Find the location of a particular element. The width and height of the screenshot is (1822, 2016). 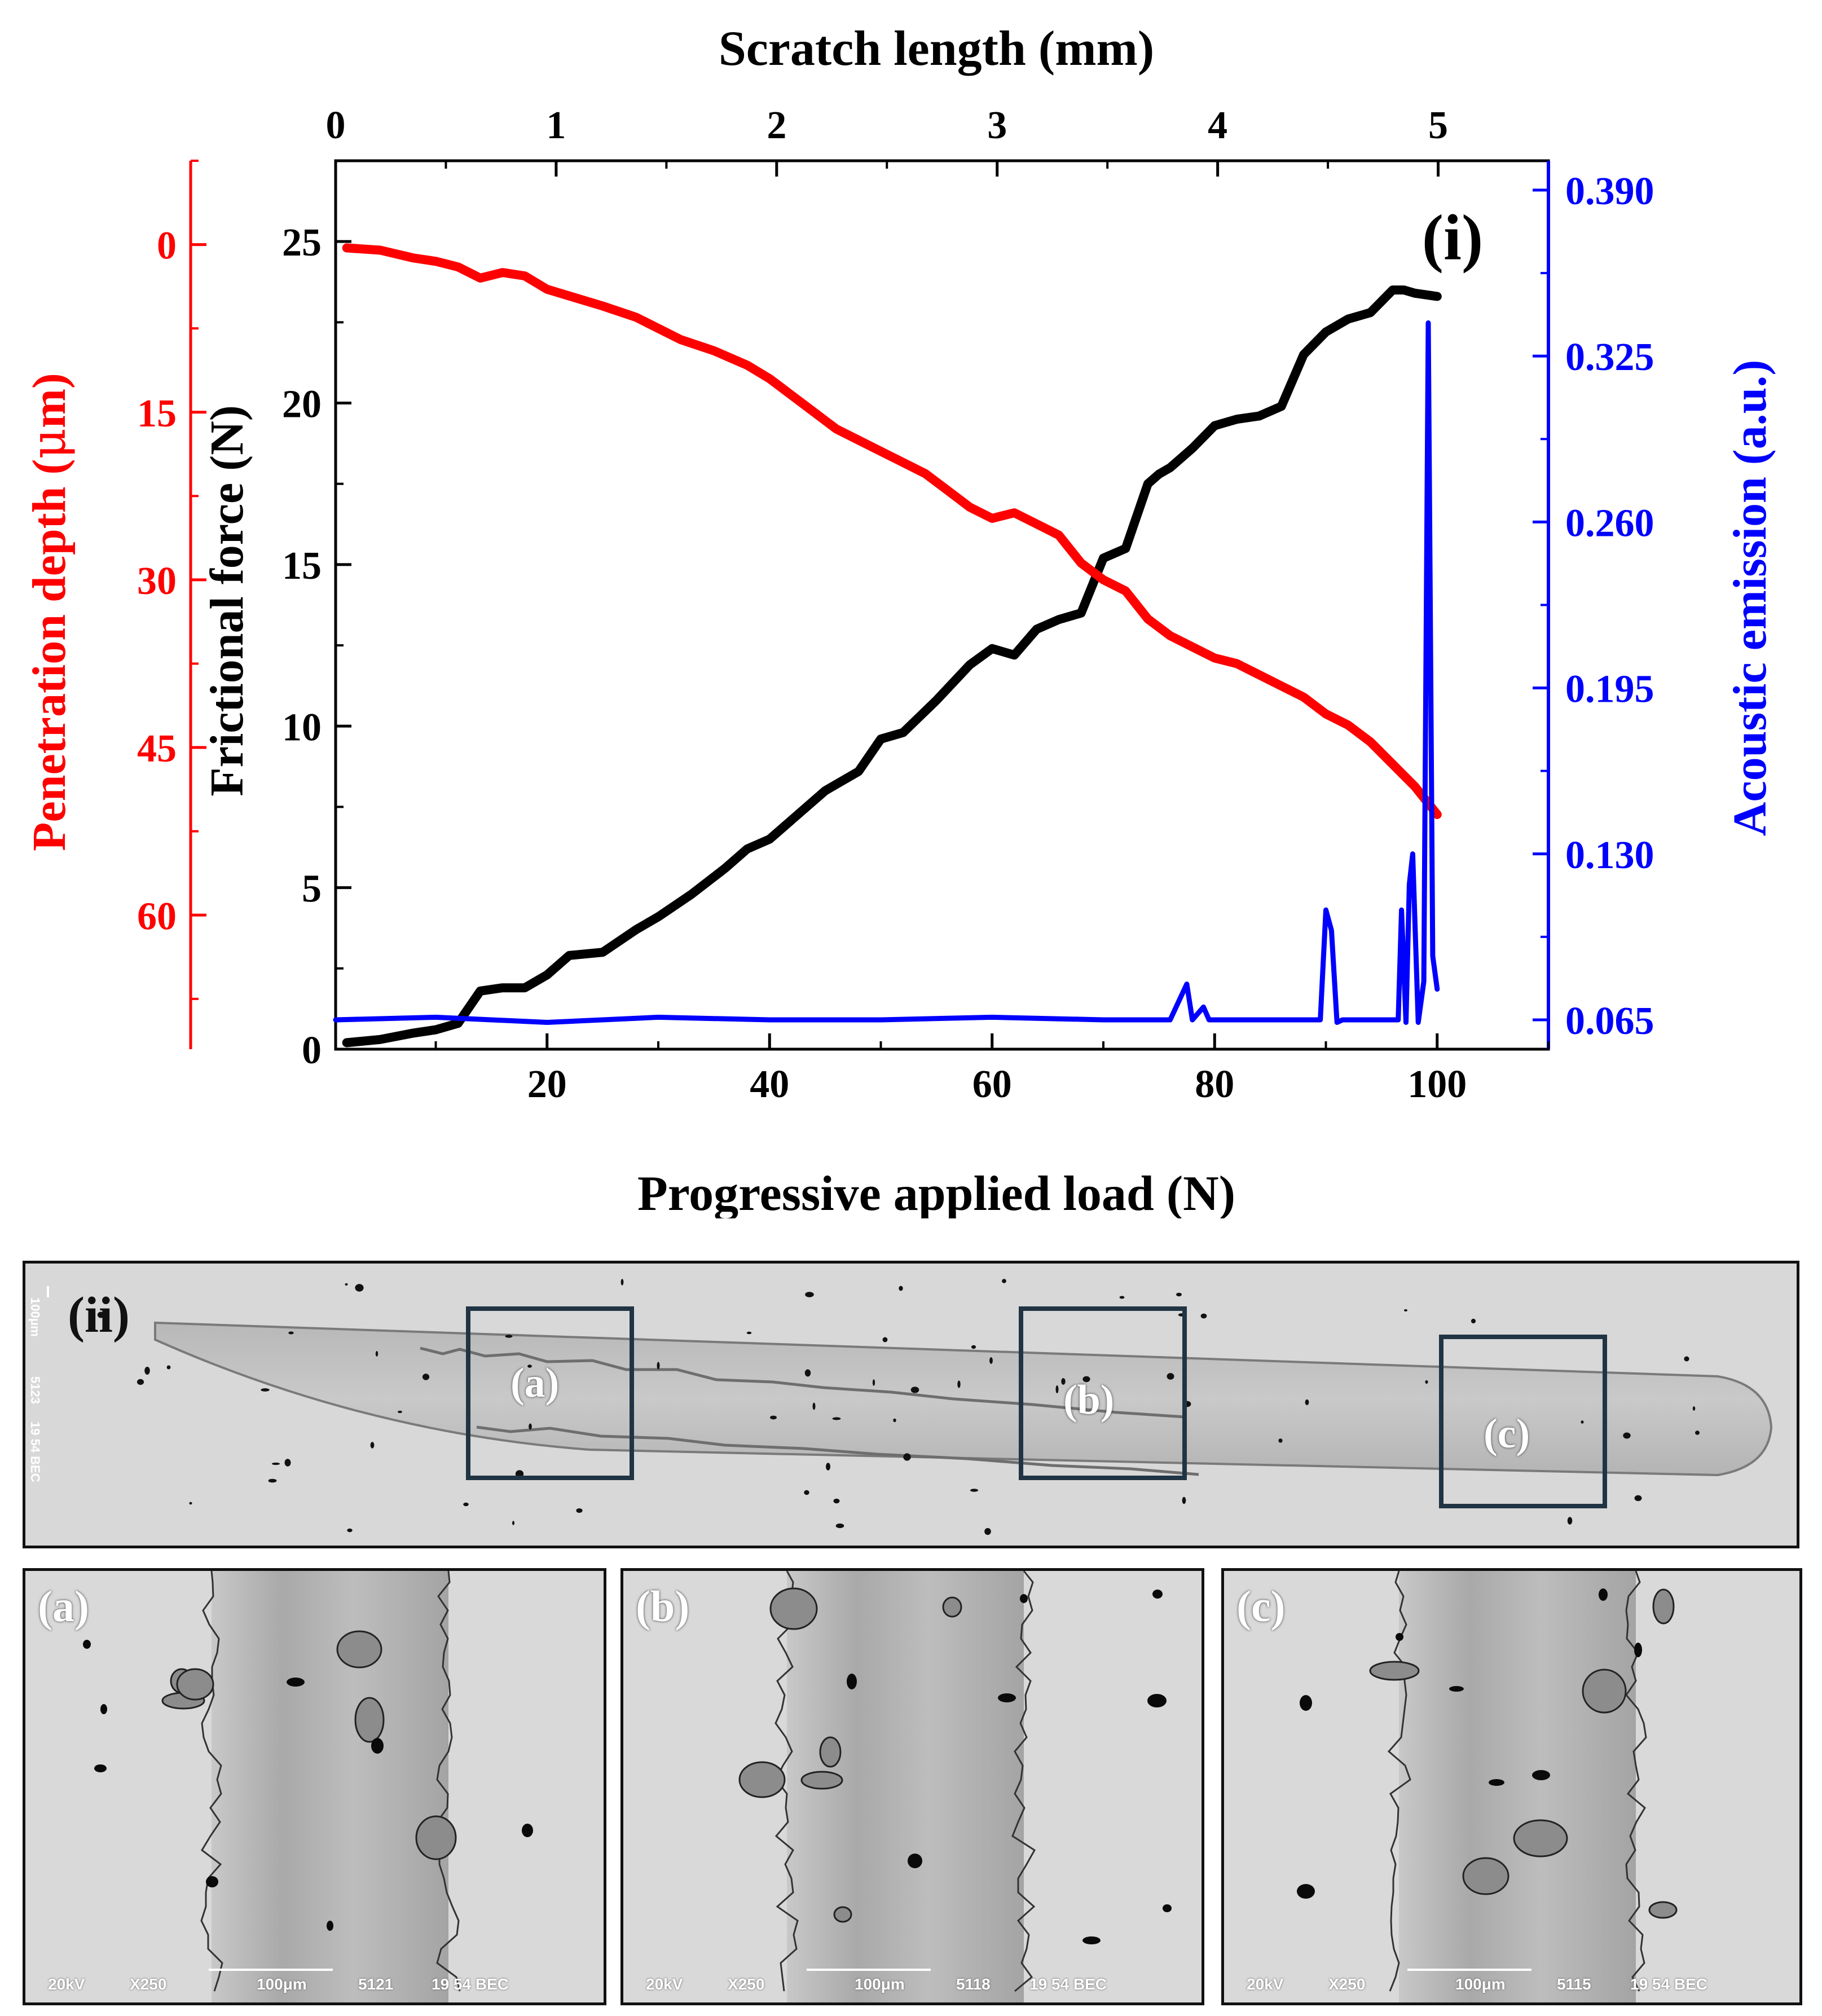

top-axis-title: Scratch length (mm) is located at coordinates (936, 48).